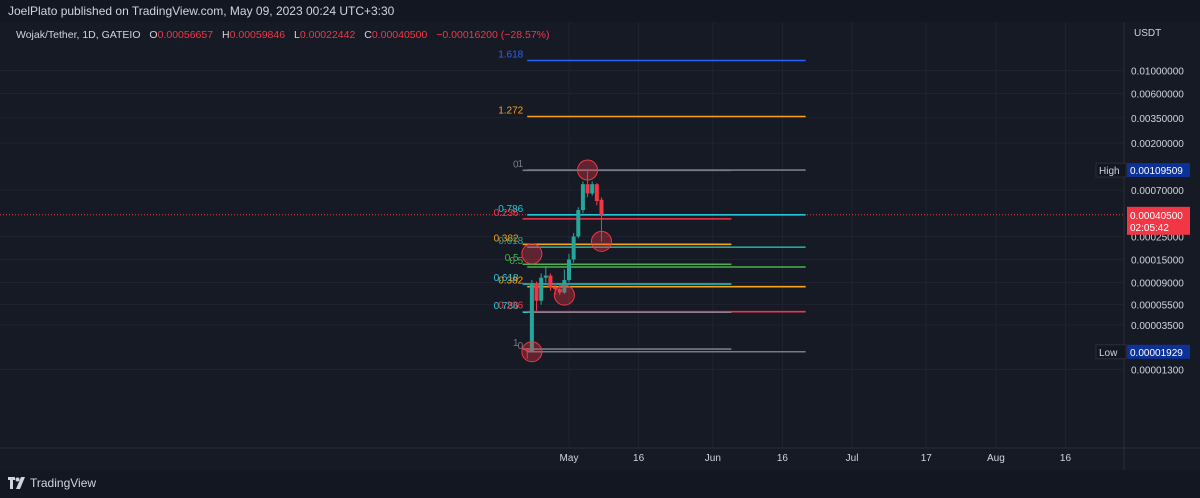  Describe the element at coordinates (257, 35) in the screenshot. I see `high-value: 0.00059846` at that location.